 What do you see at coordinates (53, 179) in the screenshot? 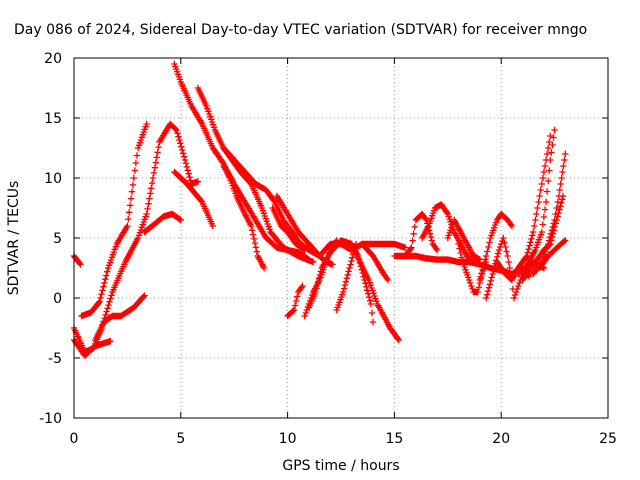
I see `y-tick-label: 10` at bounding box center [53, 179].